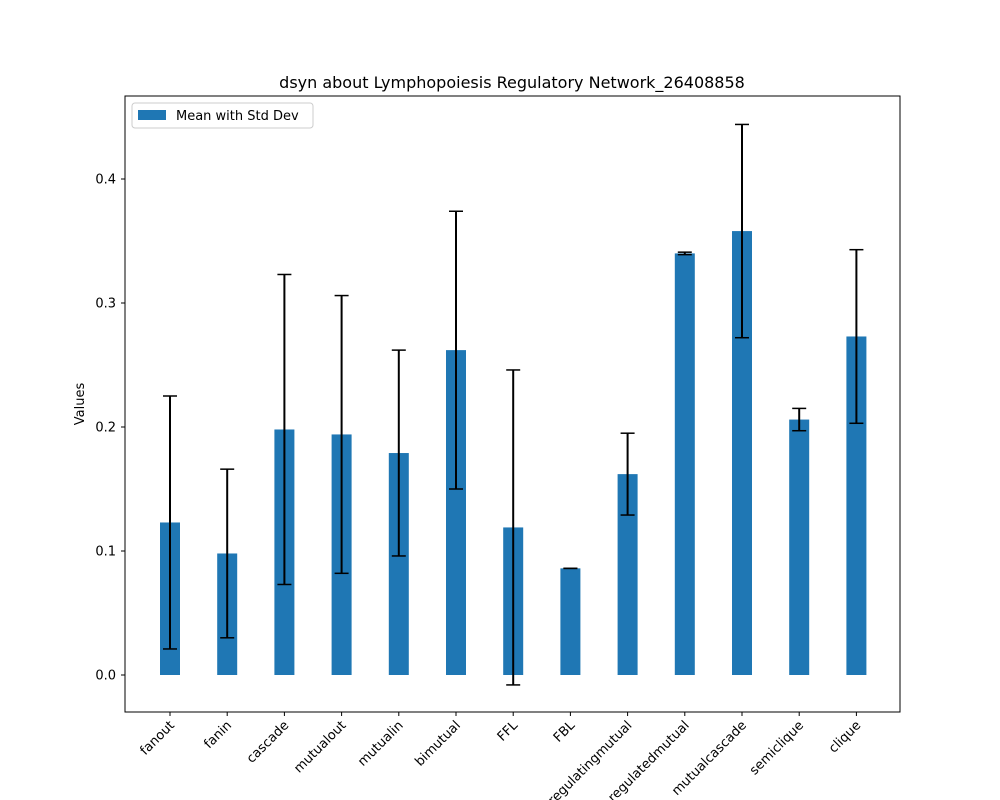 Image resolution: width=1000 pixels, height=800 pixels. Describe the element at coordinates (398, 564) in the screenshot. I see `bar-mutualin` at that location.